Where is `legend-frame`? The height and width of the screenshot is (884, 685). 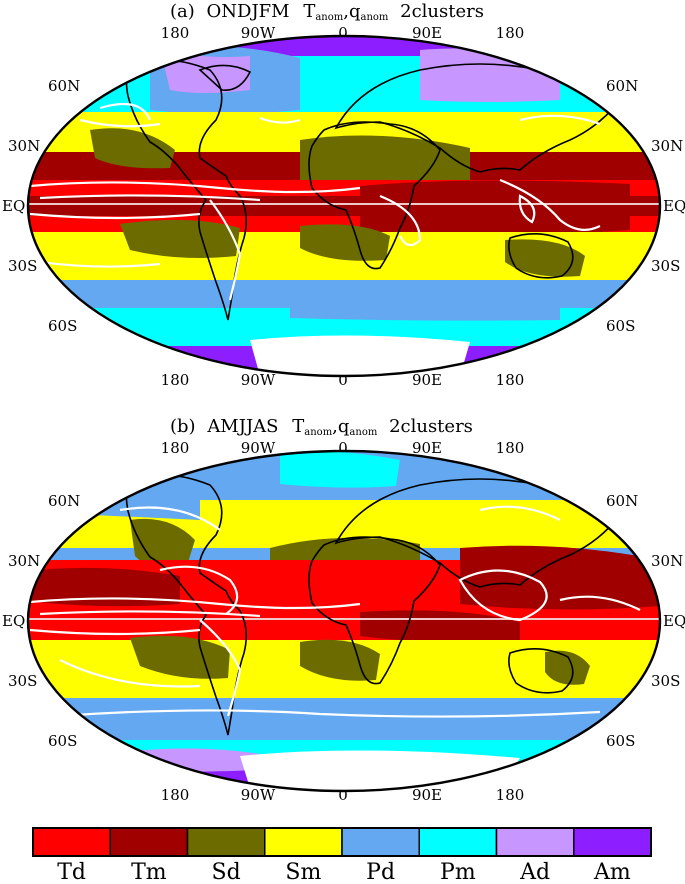
legend-frame is located at coordinates (342, 842).